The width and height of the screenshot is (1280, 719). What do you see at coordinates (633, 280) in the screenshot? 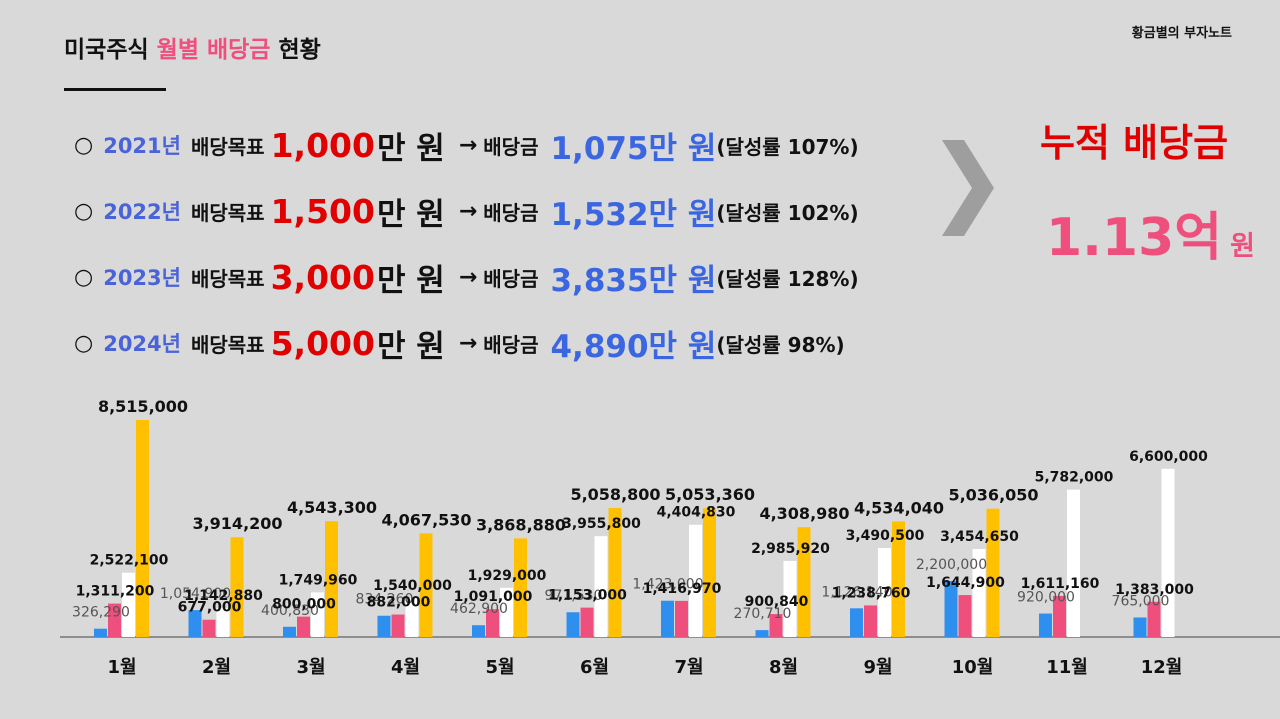
I see `actual-amount: 3,835만 원` at bounding box center [633, 280].